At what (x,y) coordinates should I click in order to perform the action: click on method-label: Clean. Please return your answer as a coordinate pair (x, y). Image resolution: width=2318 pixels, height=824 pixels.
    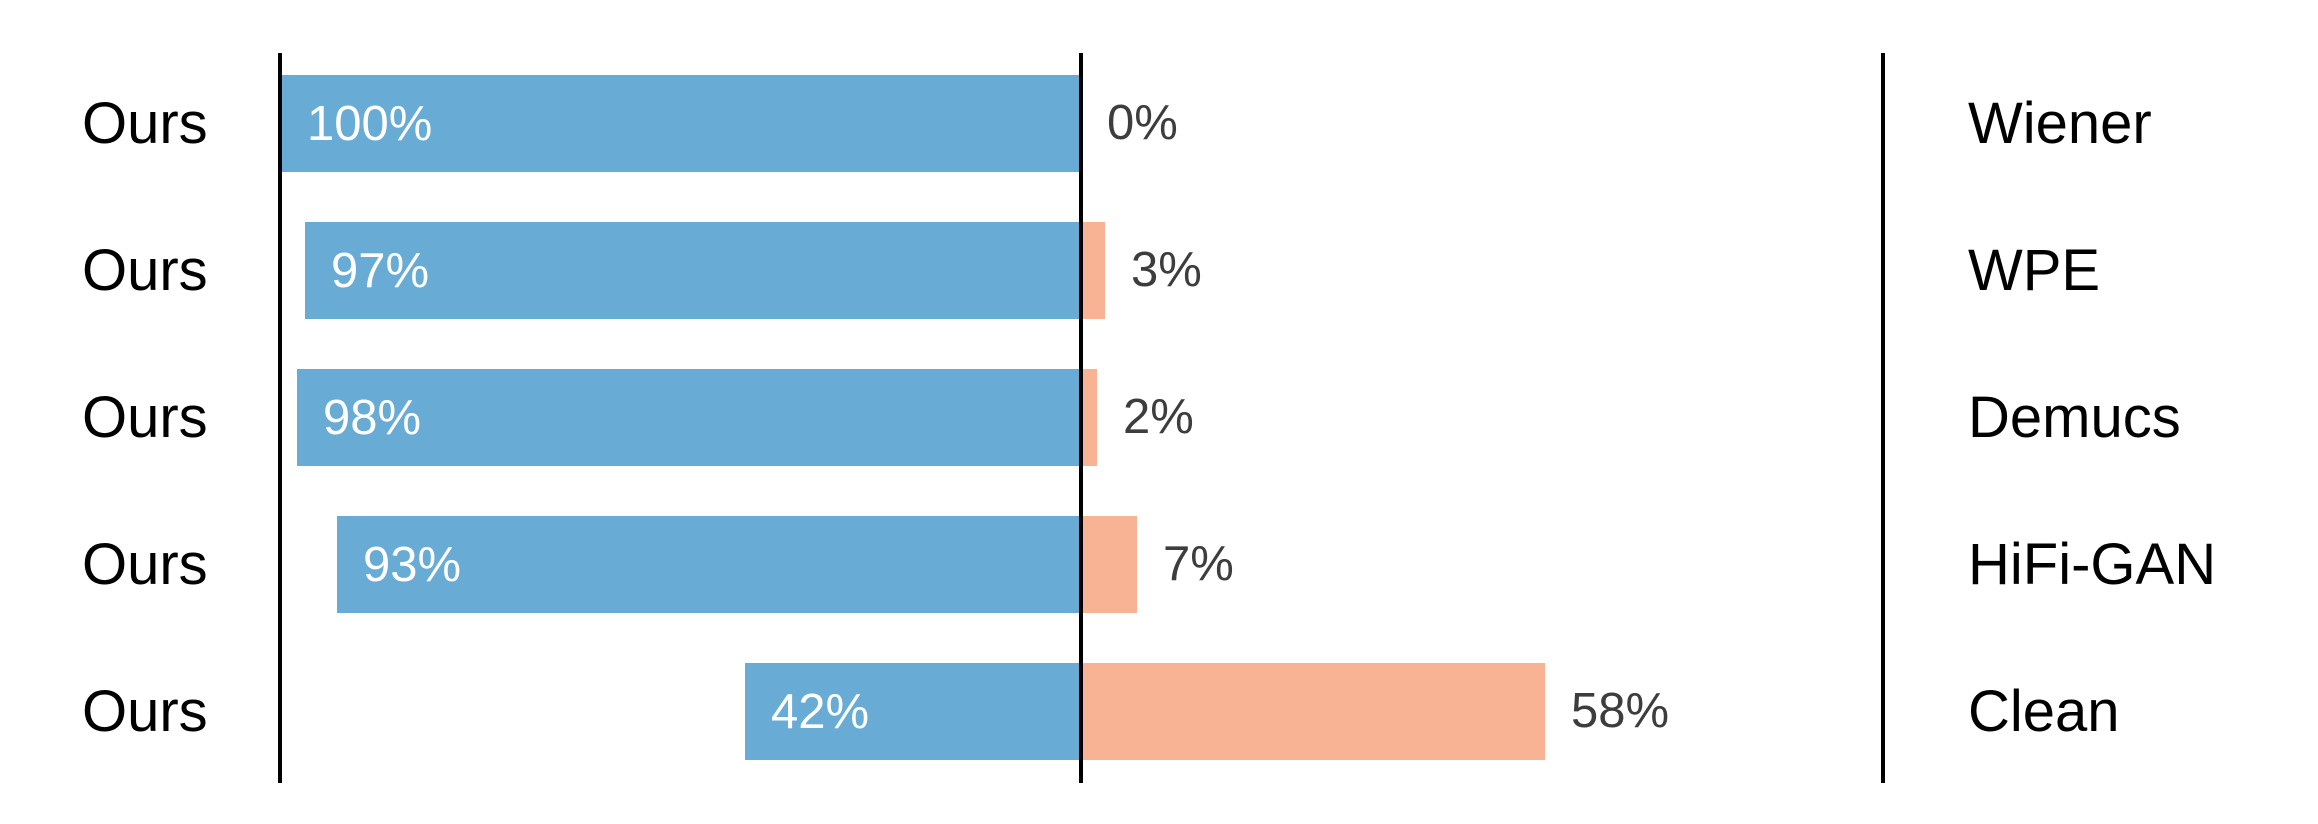
    Looking at the image, I should click on (2044, 711).